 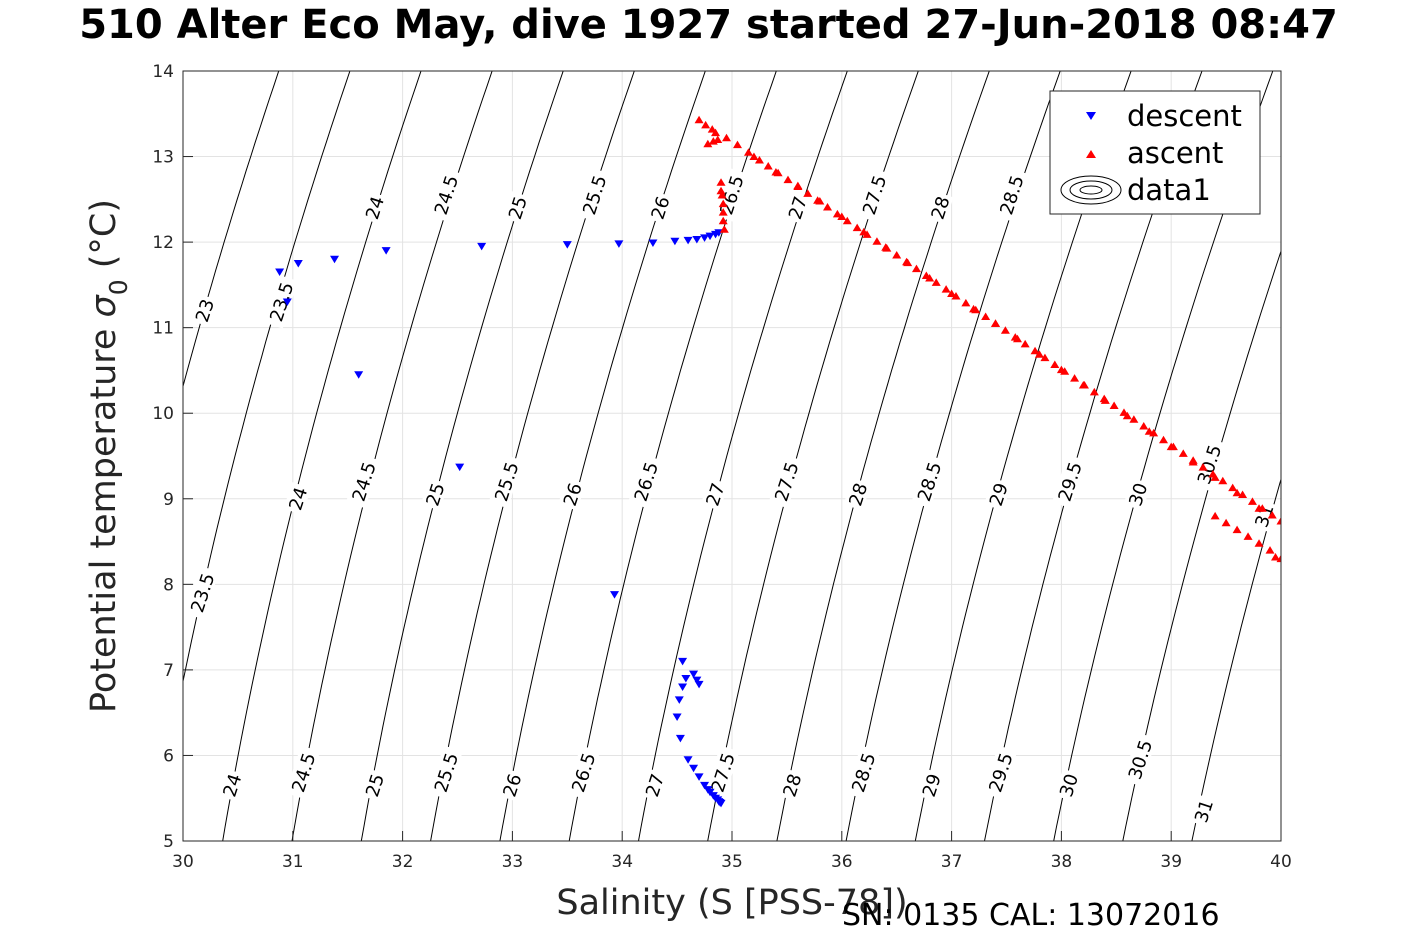 I want to click on serial-calibration-footer: SN: 0135 CAL: 13072016, so click(x=1031, y=915).